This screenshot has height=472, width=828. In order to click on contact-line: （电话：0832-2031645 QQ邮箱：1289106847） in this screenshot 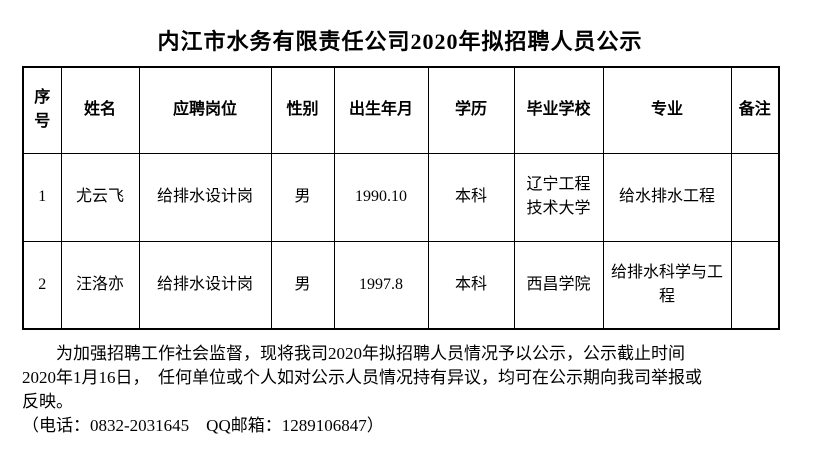, I will do `click(203, 425)`.